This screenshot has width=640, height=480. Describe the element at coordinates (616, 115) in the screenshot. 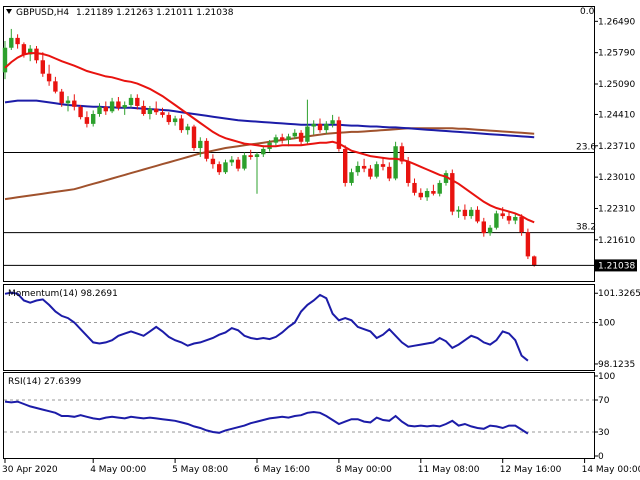

I see `price-tick-label: 1.24410` at that location.